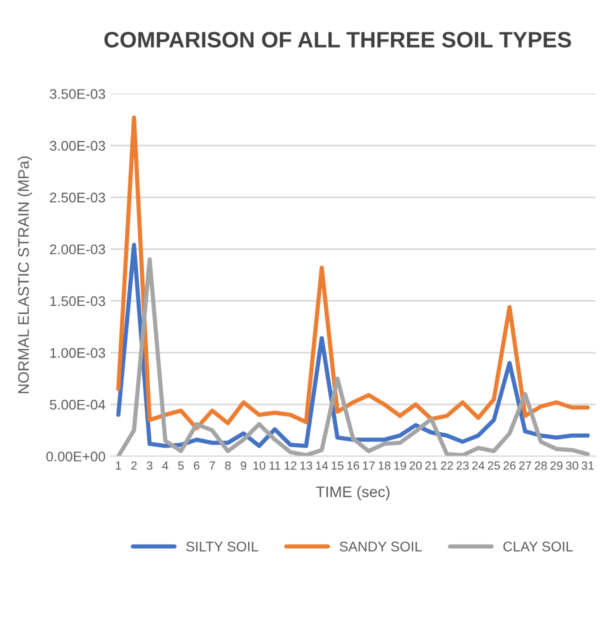  What do you see at coordinates (78, 197) in the screenshot?
I see `y-tick-label: 2.50E-03` at bounding box center [78, 197].